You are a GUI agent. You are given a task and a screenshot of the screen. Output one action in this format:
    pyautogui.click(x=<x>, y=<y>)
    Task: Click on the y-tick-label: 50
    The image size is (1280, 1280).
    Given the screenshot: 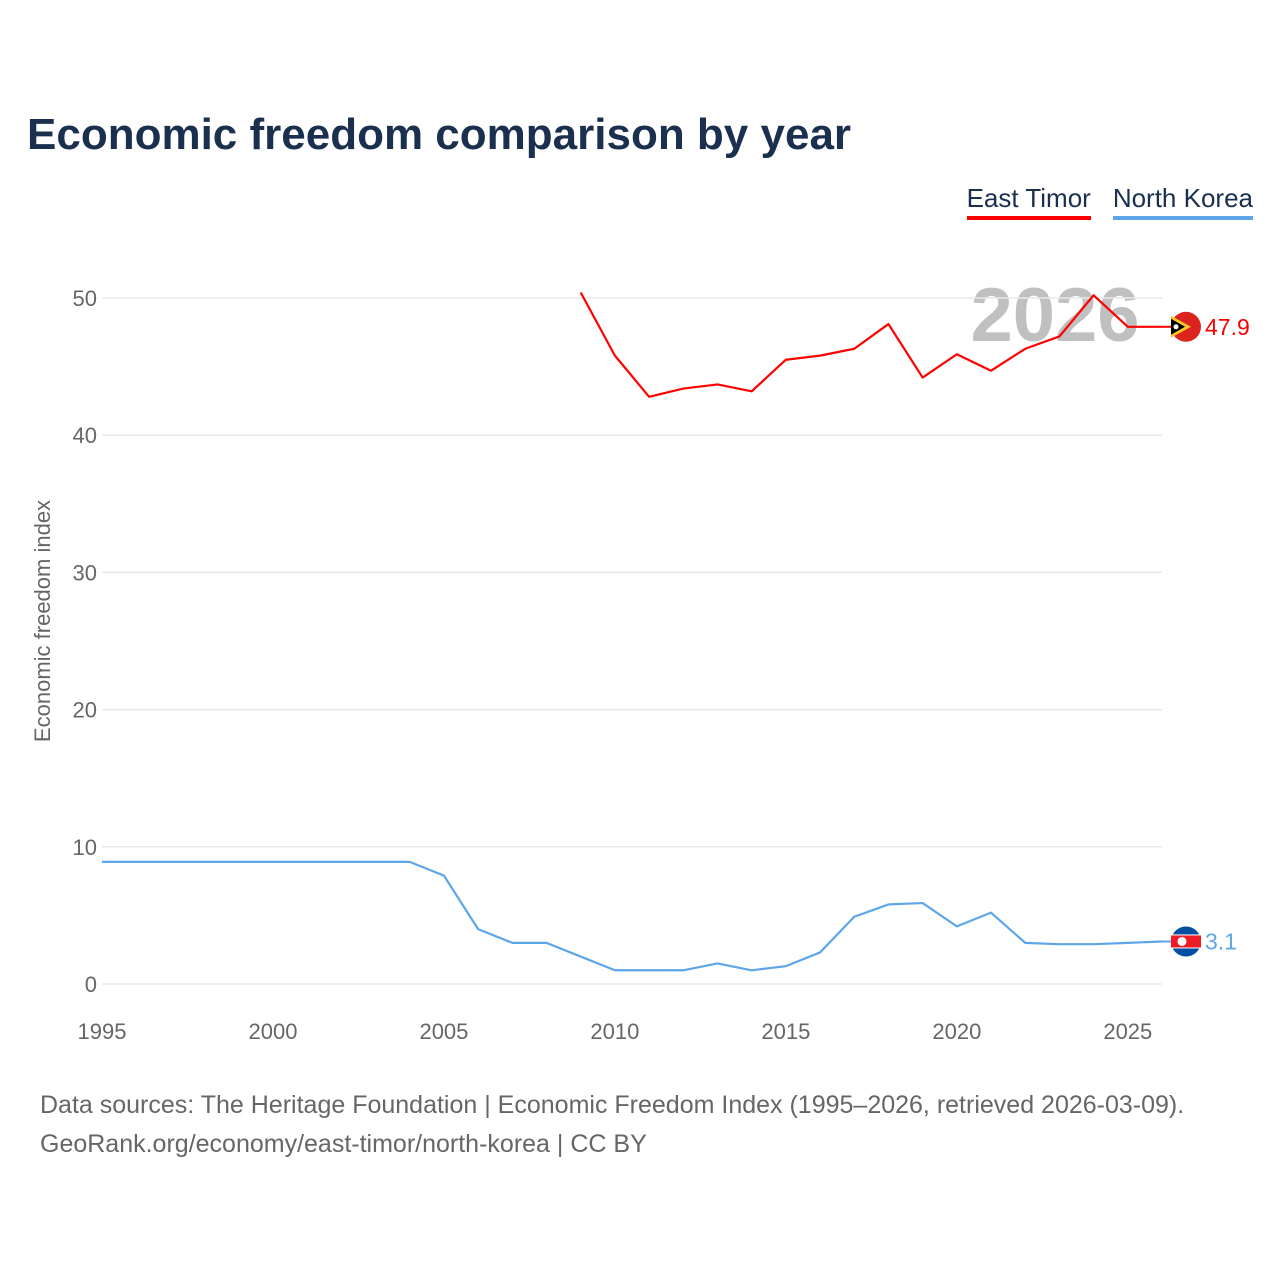 What is the action you would take?
    pyautogui.click(x=85, y=298)
    